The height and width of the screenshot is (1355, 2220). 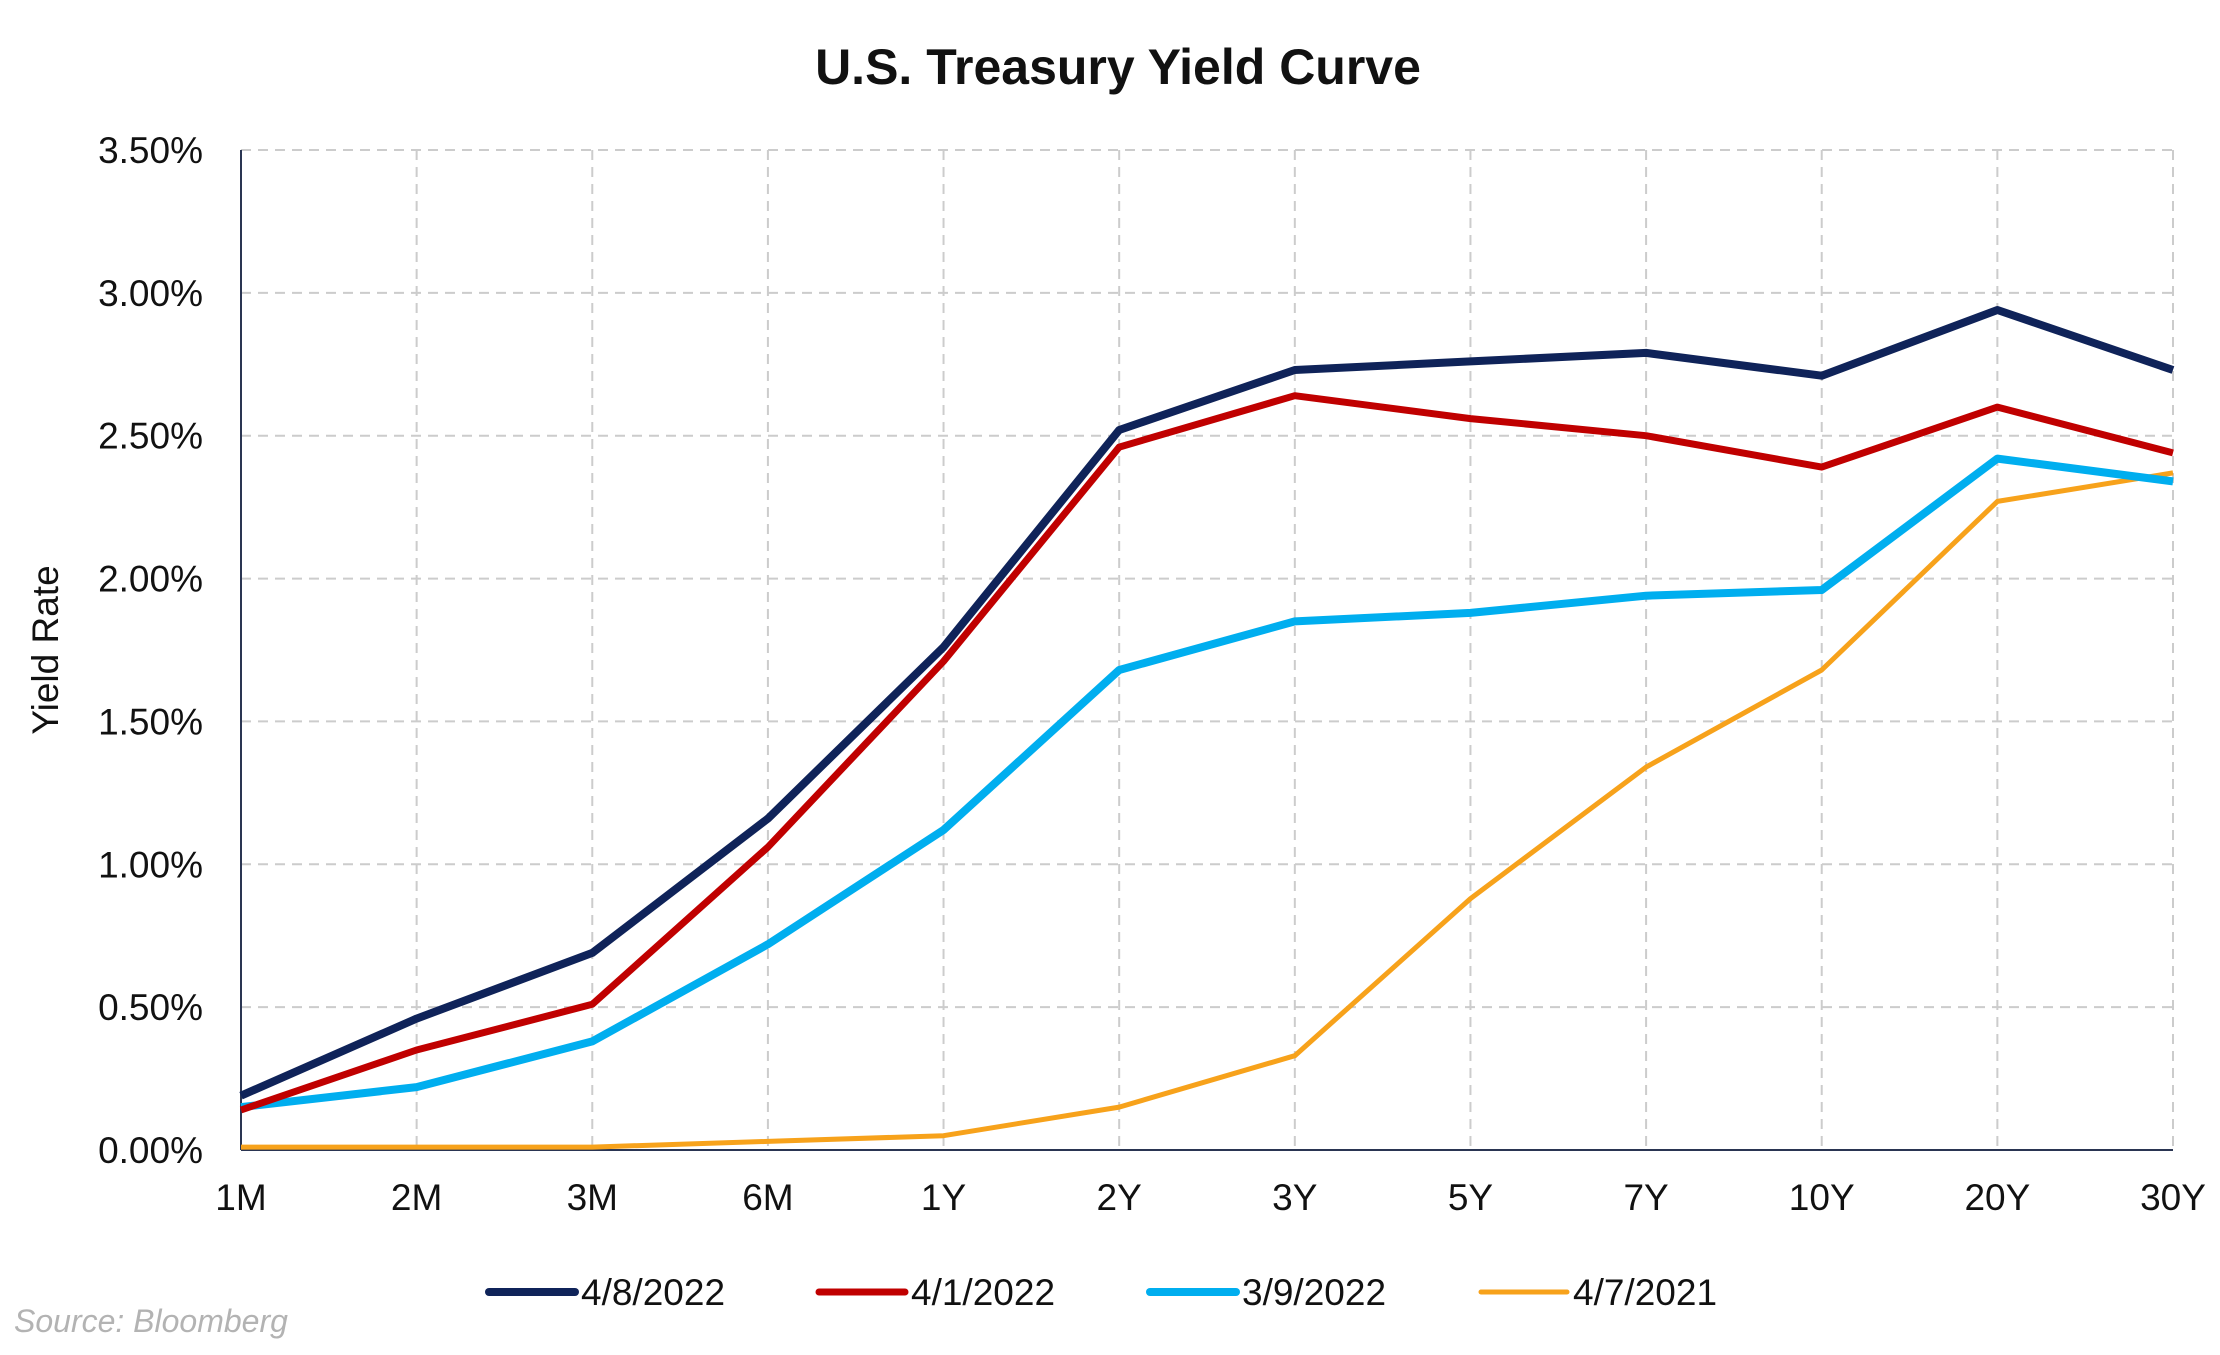 What do you see at coordinates (1645, 1197) in the screenshot?
I see `x-tick-label: 7Y` at bounding box center [1645, 1197].